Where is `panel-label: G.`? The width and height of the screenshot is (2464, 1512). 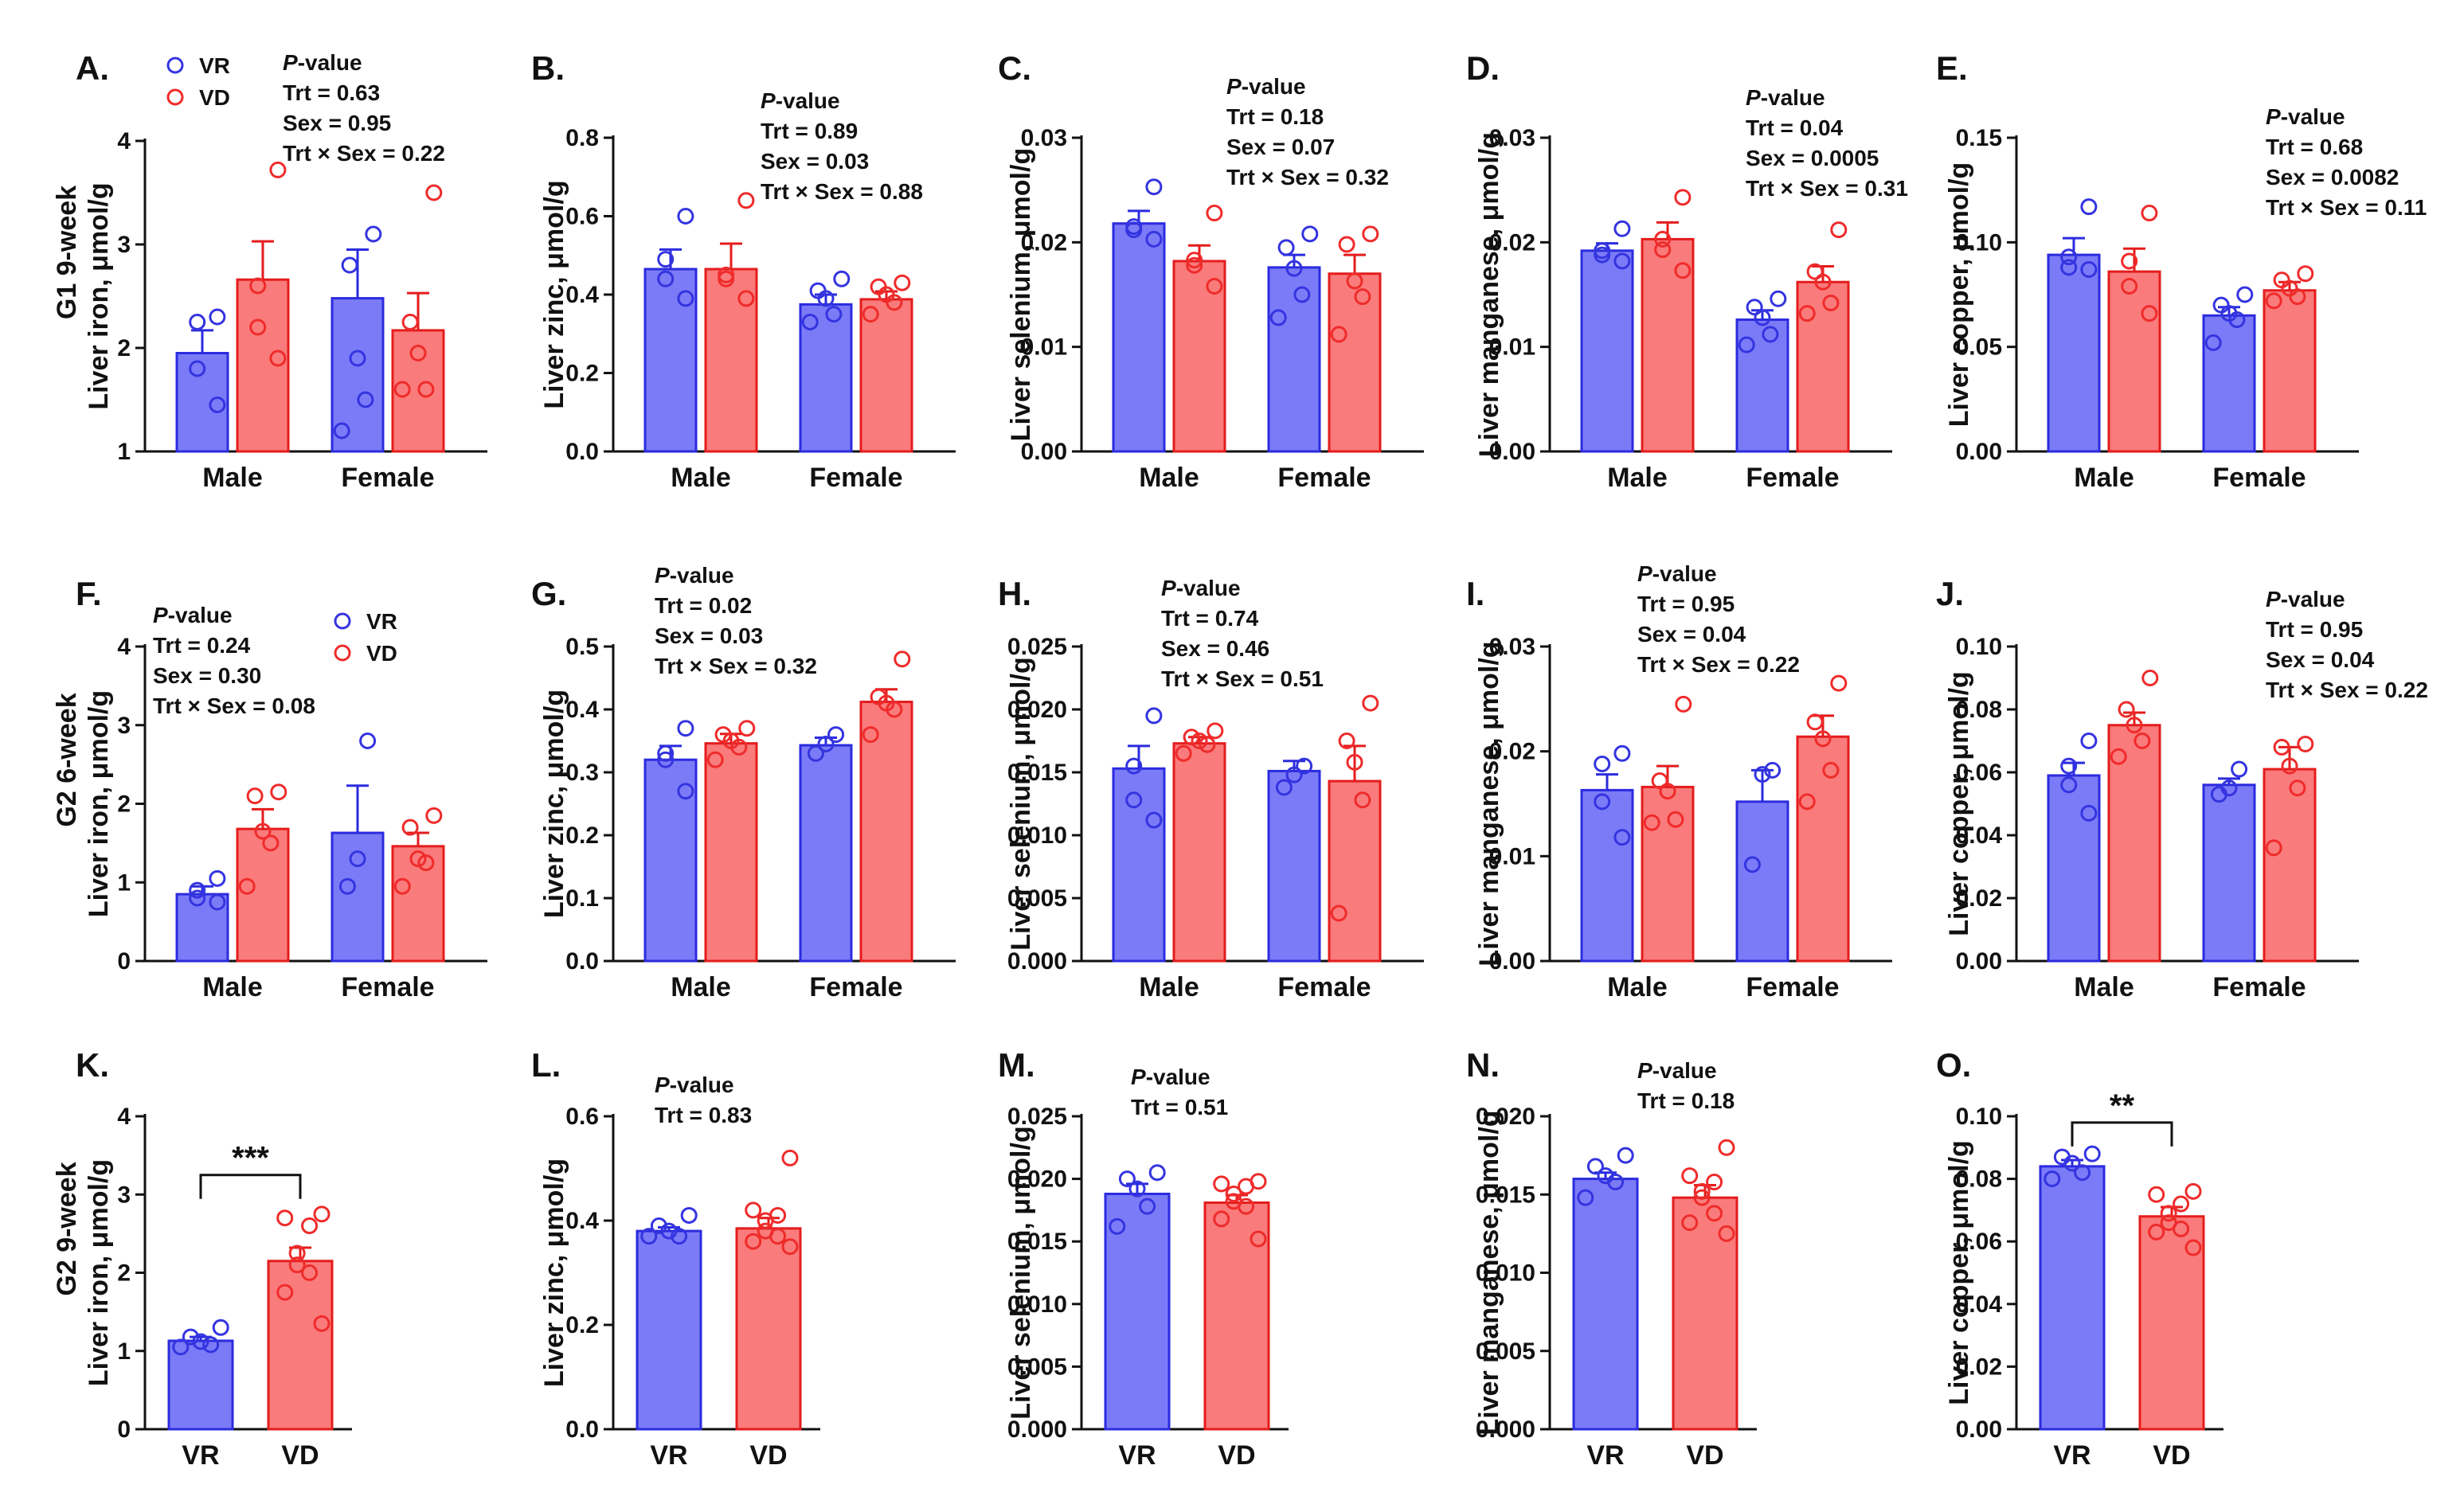
panel-label: G. is located at coordinates (548, 593).